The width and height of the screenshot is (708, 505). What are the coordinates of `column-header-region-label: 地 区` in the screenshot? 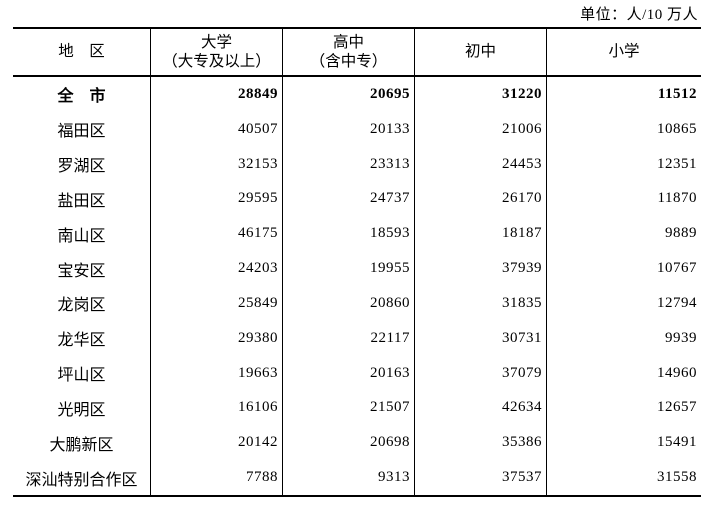 It's located at (81, 52).